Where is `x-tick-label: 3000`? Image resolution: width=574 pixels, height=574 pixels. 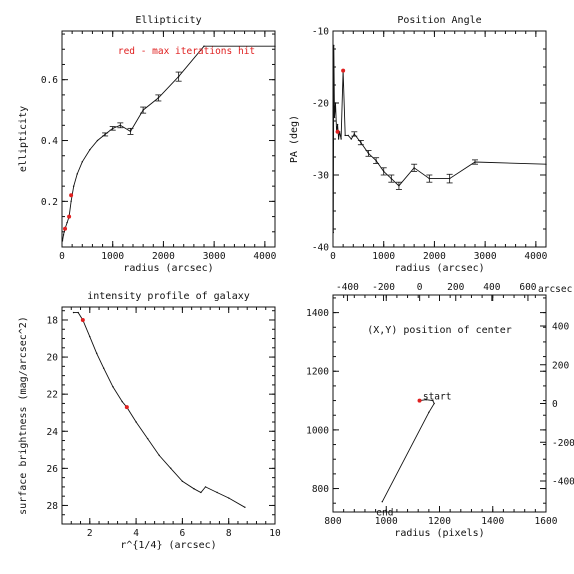
x-tick-label: 3000 is located at coordinates (214, 256).